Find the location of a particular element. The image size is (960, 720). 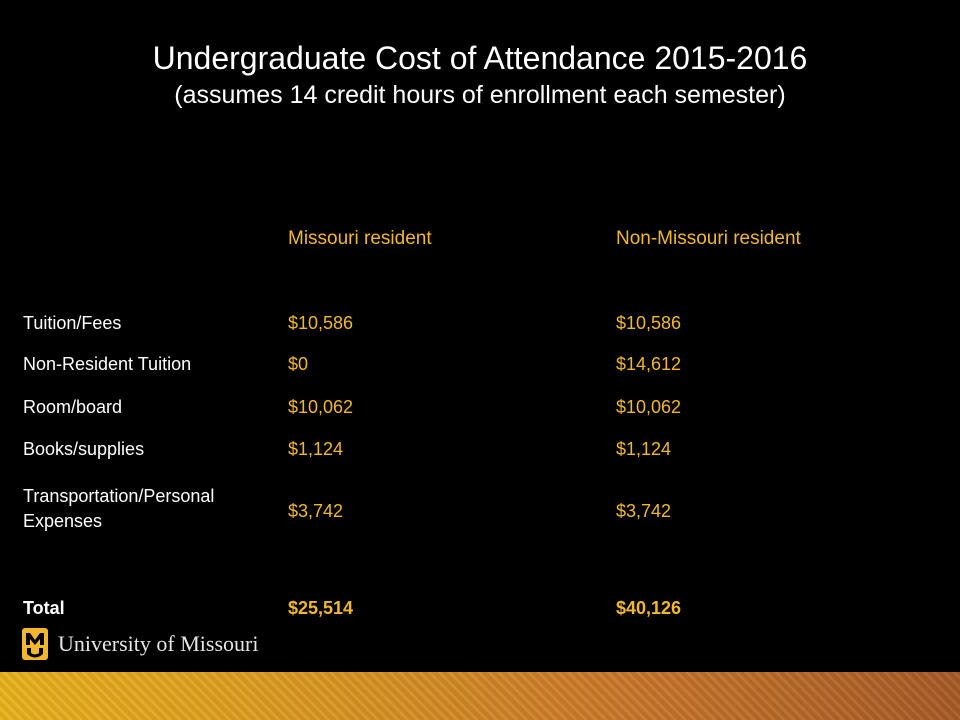

university-logo: M University of Missouri is located at coordinates (140, 644).